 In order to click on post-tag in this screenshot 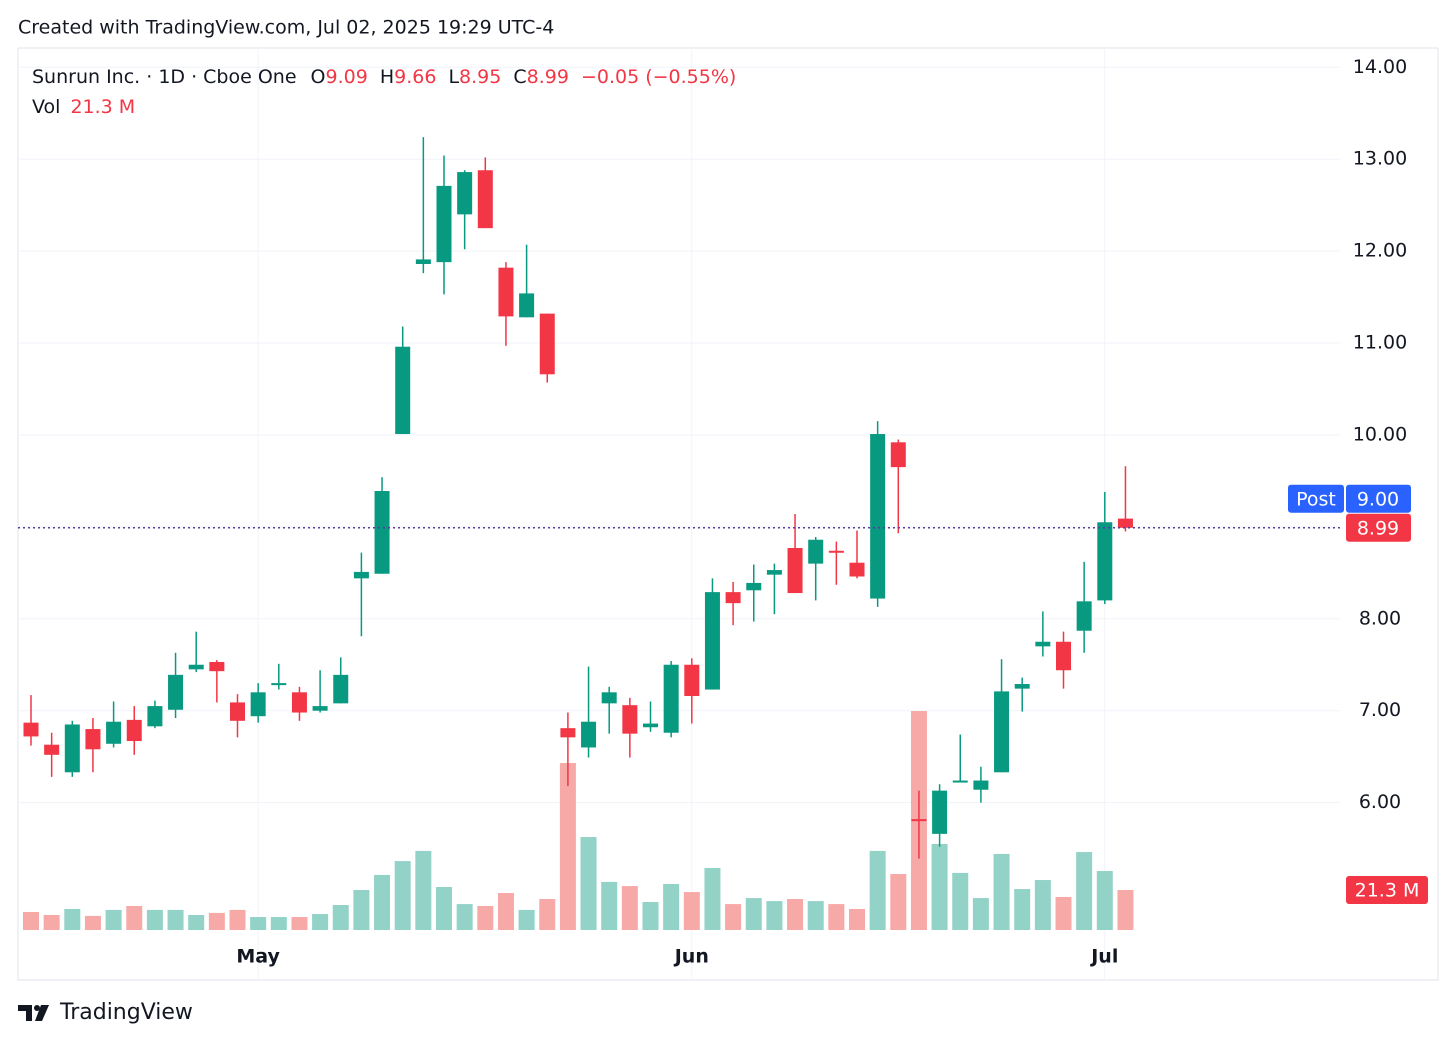, I will do `click(1316, 498)`.